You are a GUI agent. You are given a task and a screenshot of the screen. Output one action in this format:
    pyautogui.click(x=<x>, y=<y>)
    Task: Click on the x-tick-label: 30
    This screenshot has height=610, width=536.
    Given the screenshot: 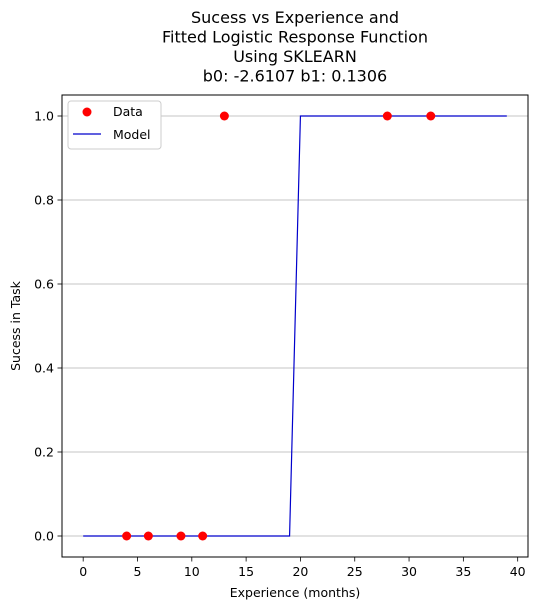 What is the action you would take?
    pyautogui.click(x=409, y=571)
    